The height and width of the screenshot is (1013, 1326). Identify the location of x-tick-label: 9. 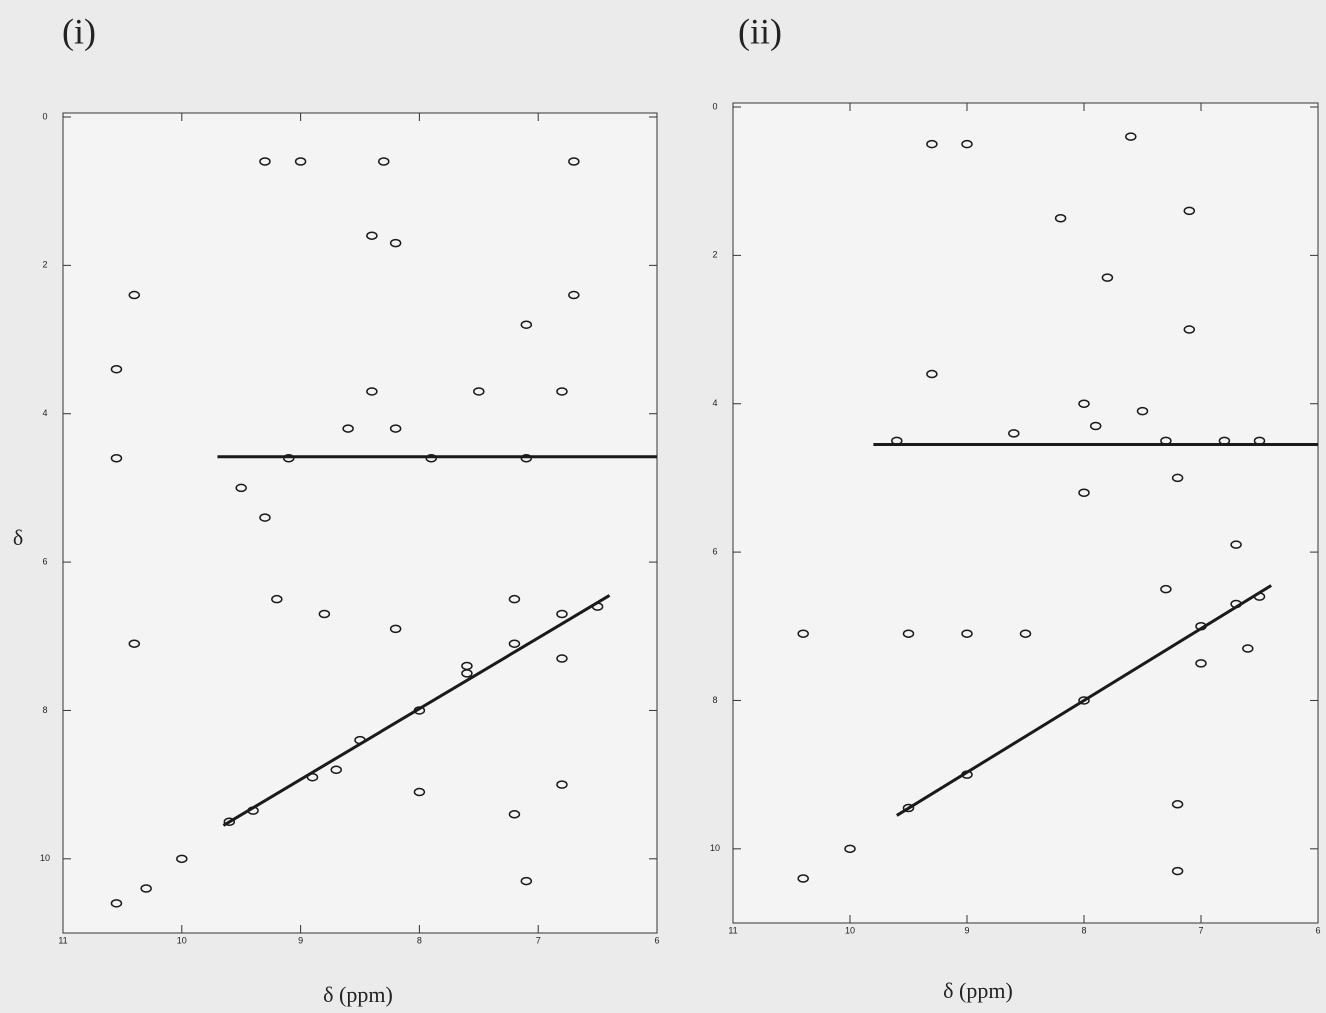
(300, 940).